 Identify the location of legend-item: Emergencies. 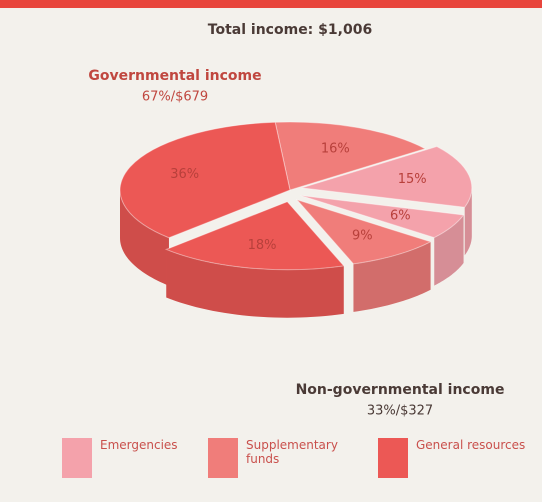
(136, 458).